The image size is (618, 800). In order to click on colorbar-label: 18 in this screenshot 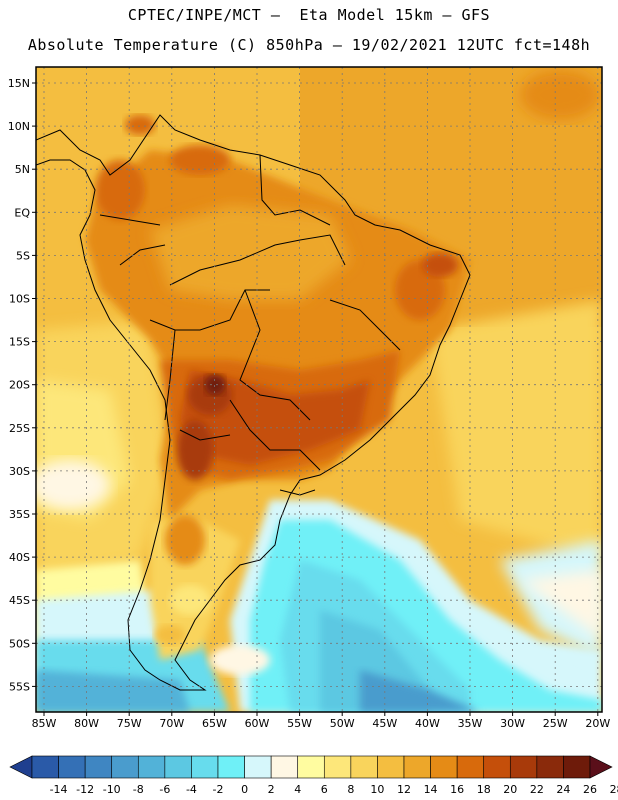, I will do `click(484, 789)`.